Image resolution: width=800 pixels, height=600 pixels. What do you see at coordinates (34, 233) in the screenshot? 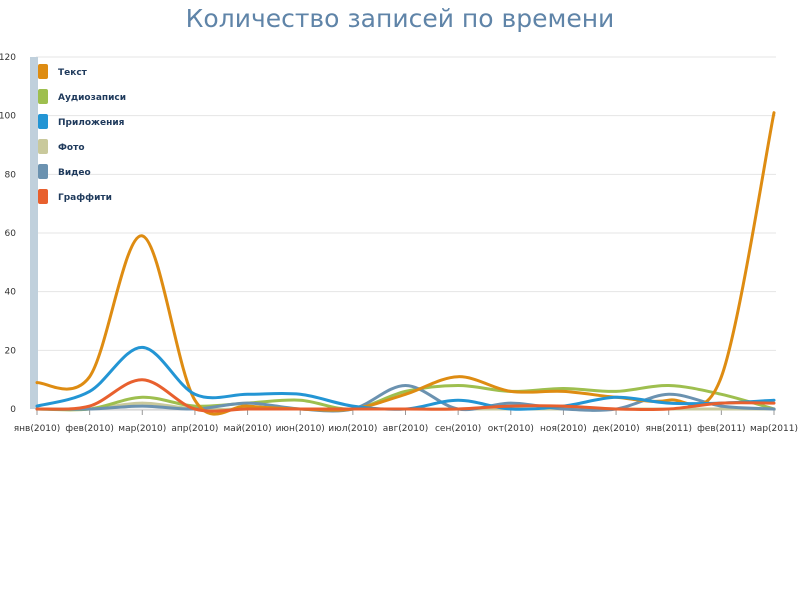
I see `y-axis-bar` at bounding box center [34, 233].